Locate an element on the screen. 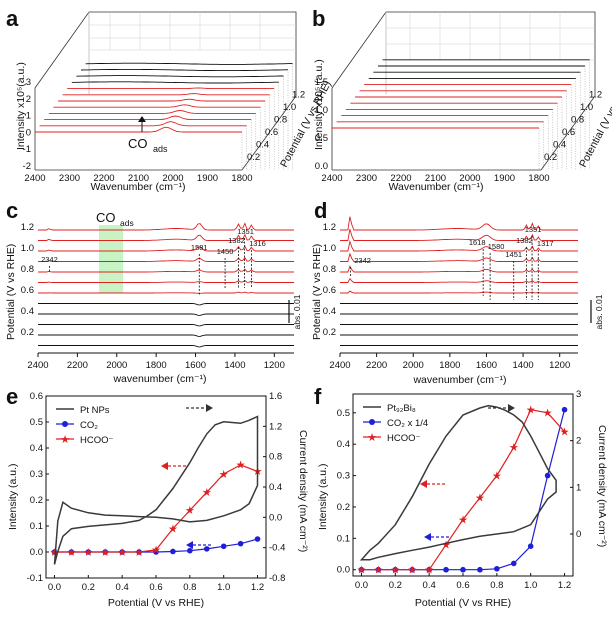 The height and width of the screenshot is (617, 612). b-ztick-0: 0.2 is located at coordinates (550, 157).